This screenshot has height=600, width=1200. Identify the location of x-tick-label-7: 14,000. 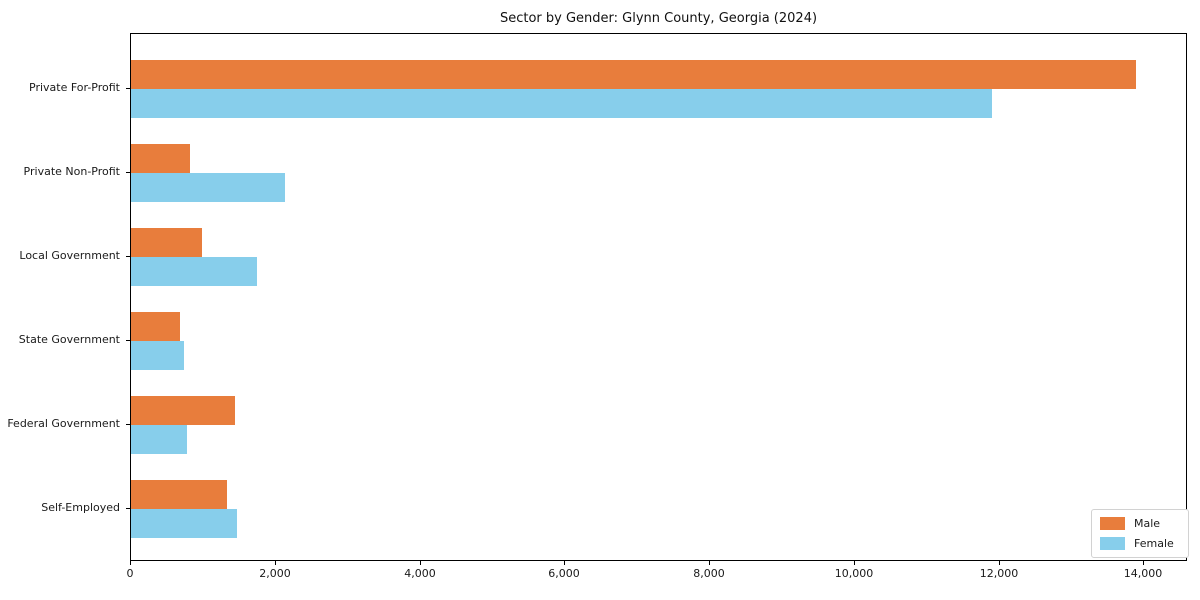
(1143, 573).